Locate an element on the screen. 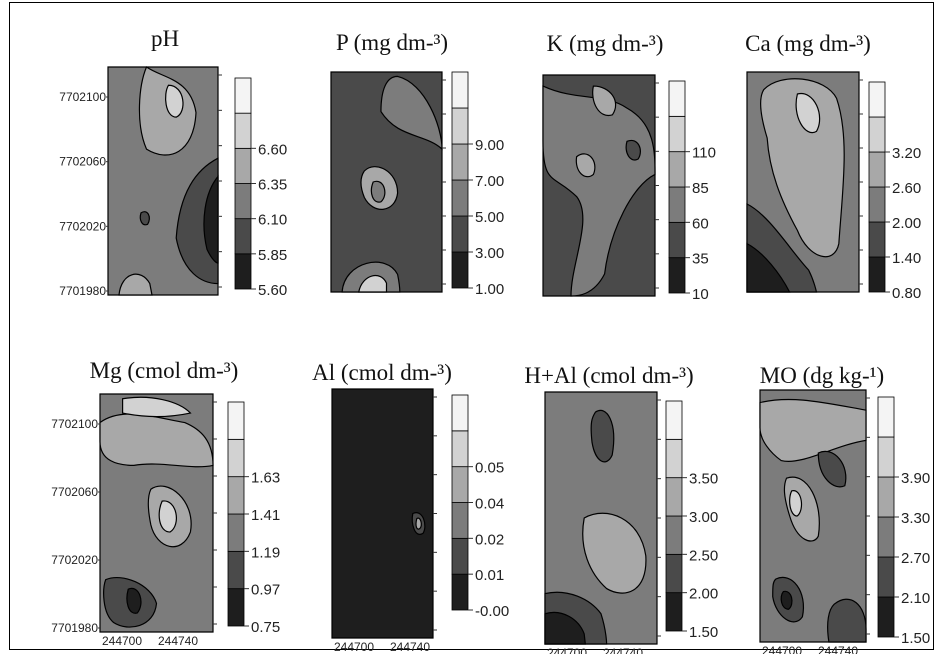  colorbar-label: 5.85 is located at coordinates (272, 255).